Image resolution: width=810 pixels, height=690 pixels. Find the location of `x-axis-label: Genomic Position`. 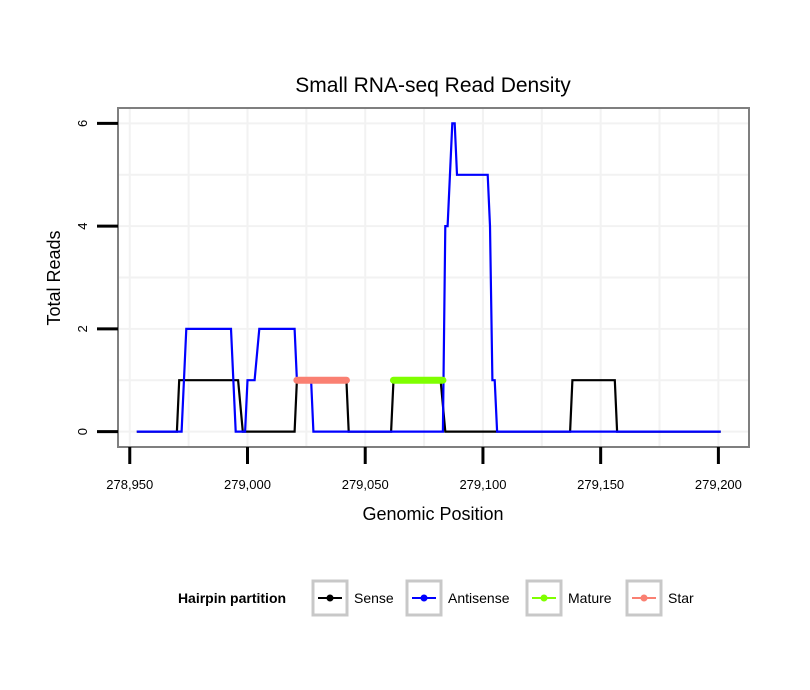

x-axis-label: Genomic Position is located at coordinates (432, 514).